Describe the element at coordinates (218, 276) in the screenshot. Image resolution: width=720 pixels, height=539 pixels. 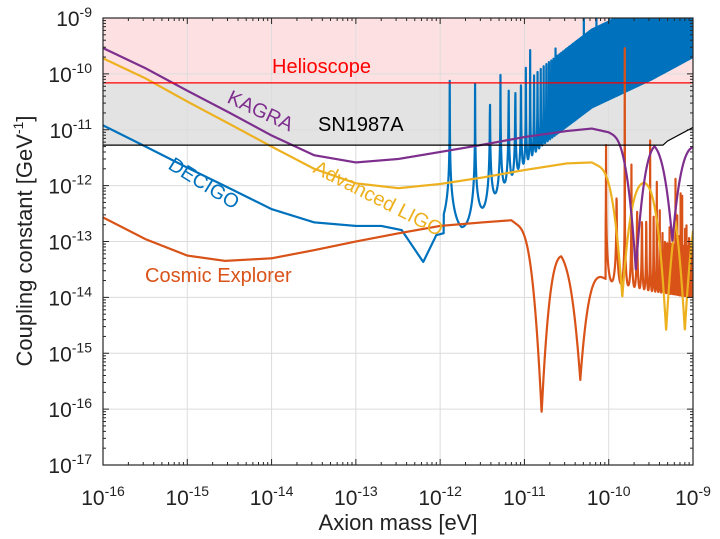
I see `label-cosmic-explorer: Cosmic Explorer` at that location.